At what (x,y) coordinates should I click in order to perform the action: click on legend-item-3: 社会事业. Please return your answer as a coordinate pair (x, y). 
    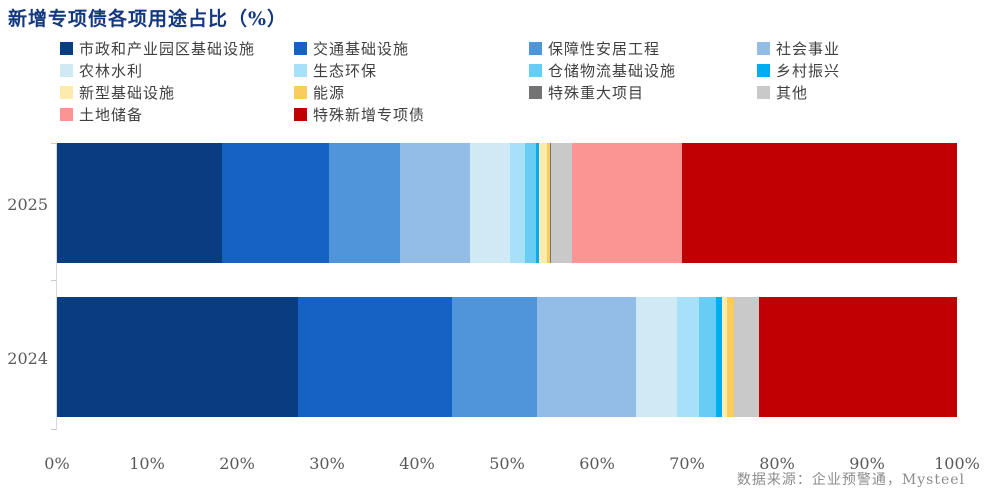
    Looking at the image, I should click on (858, 48).